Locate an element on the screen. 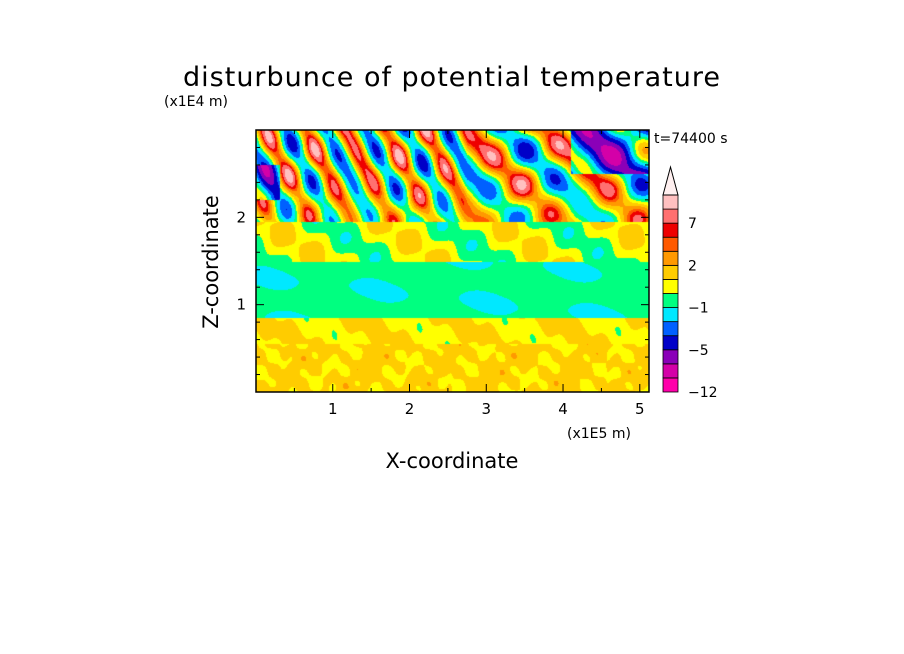 Image resolution: width=904 pixels, height=654 pixels. colorbar-label: 7 is located at coordinates (692, 224).